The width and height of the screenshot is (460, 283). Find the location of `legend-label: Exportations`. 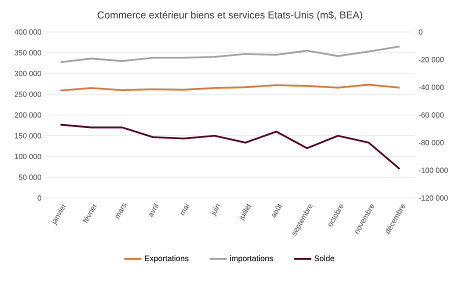

legend-label: Exportations is located at coordinates (166, 259).